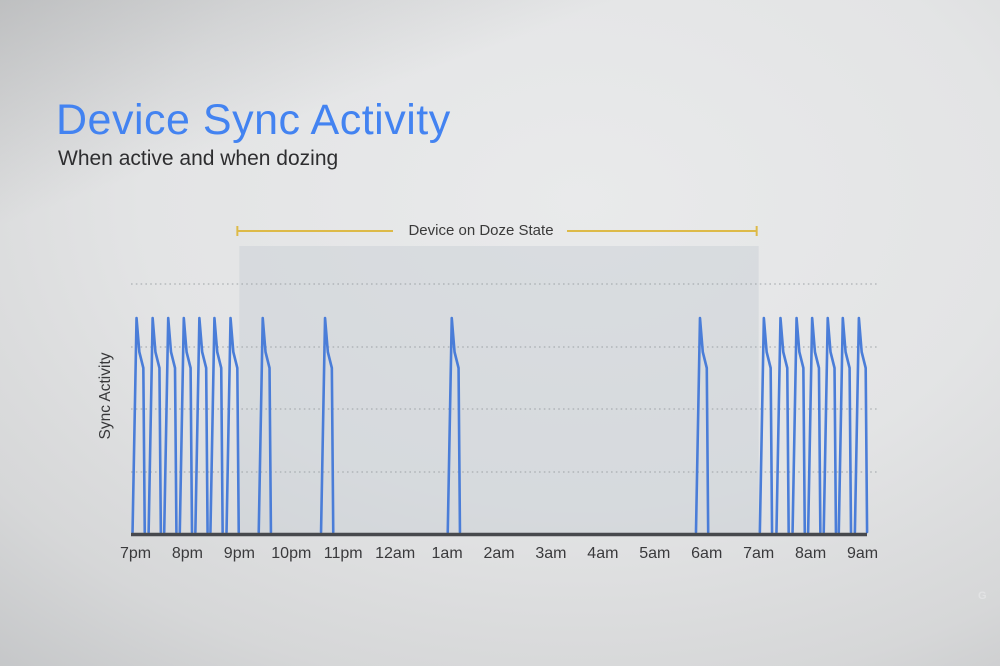 This screenshot has height=666, width=1000. What do you see at coordinates (759, 553) in the screenshot?
I see `x-tick-label: 7am` at bounding box center [759, 553].